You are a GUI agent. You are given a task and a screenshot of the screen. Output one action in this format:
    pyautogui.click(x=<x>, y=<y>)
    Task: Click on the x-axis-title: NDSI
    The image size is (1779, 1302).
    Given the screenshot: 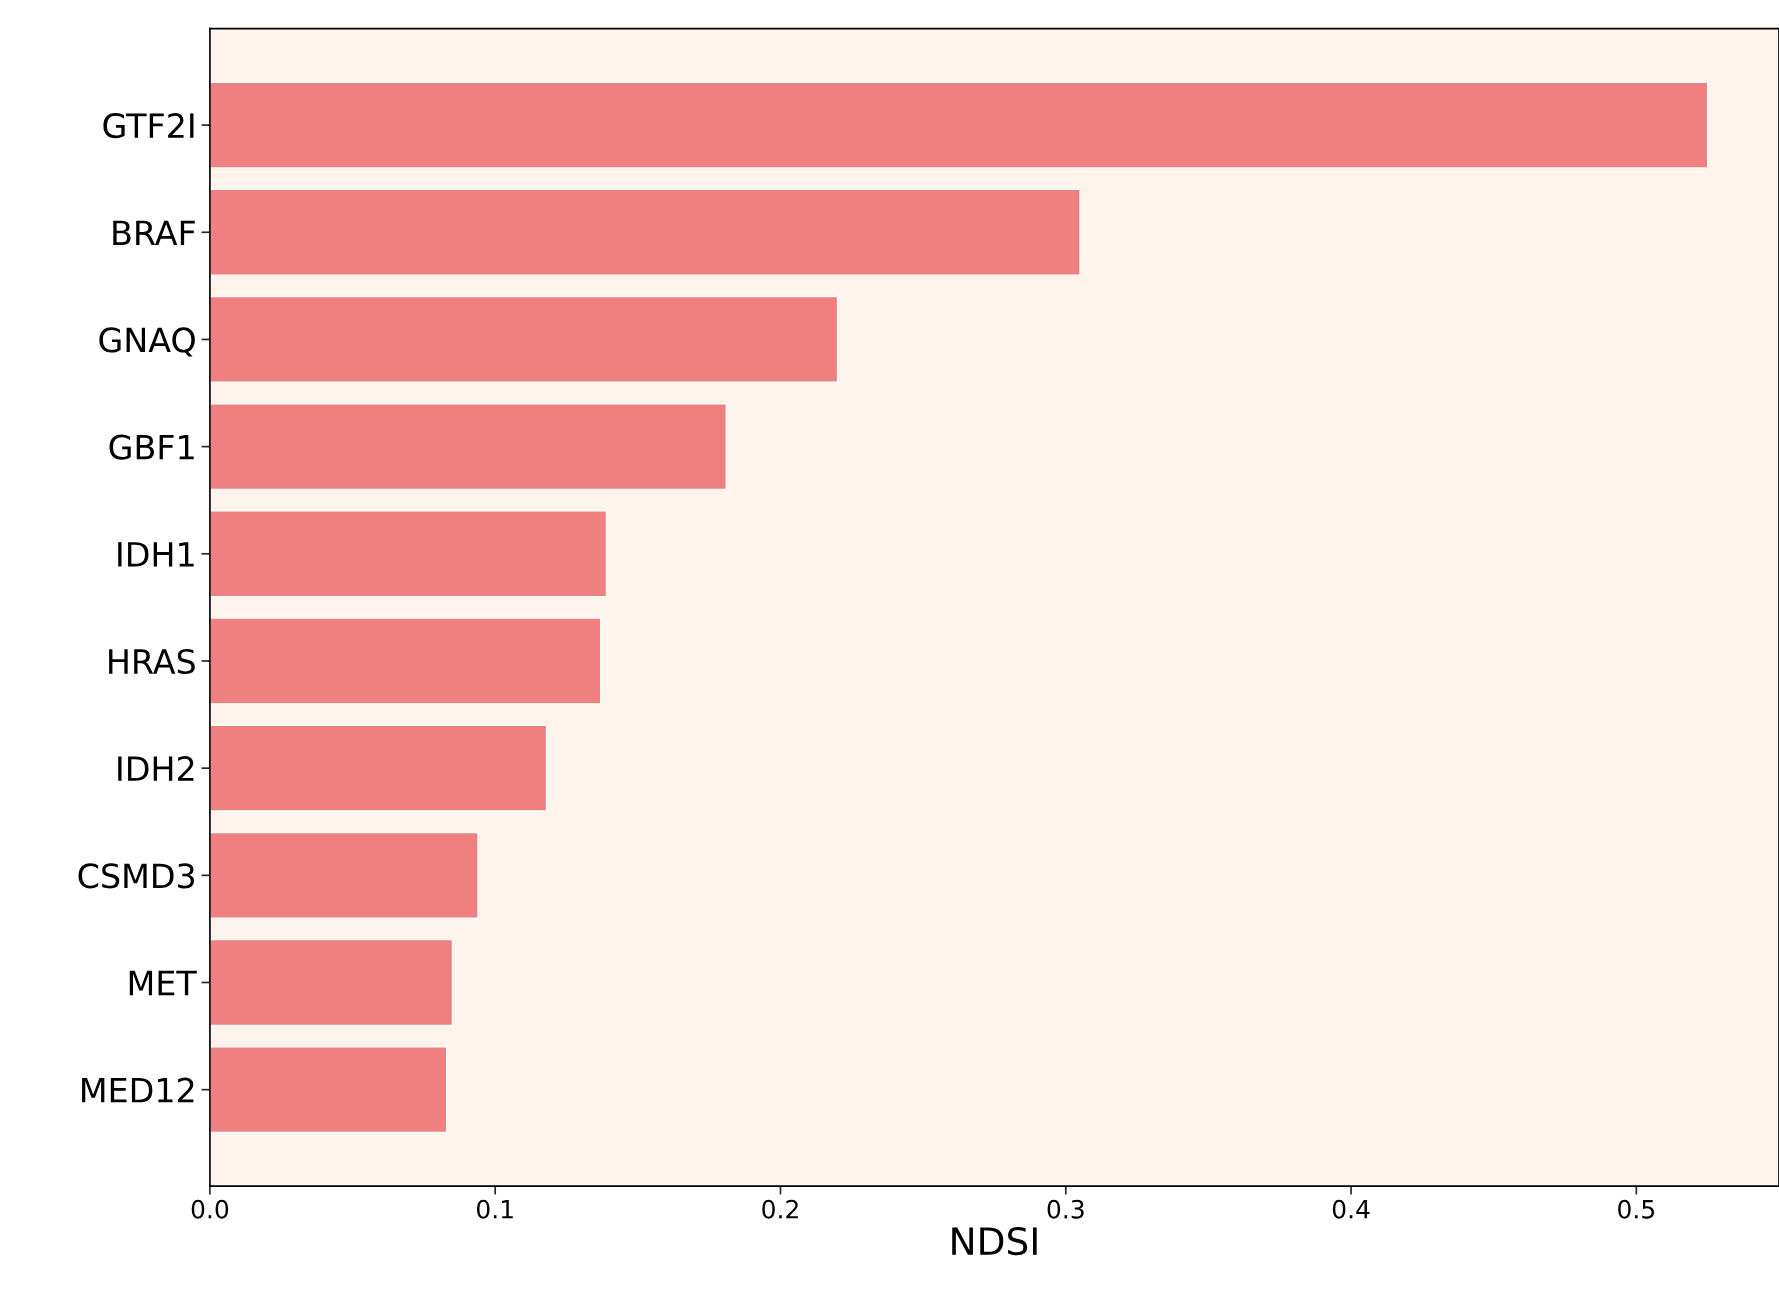 What is the action you would take?
    pyautogui.click(x=994, y=1241)
    